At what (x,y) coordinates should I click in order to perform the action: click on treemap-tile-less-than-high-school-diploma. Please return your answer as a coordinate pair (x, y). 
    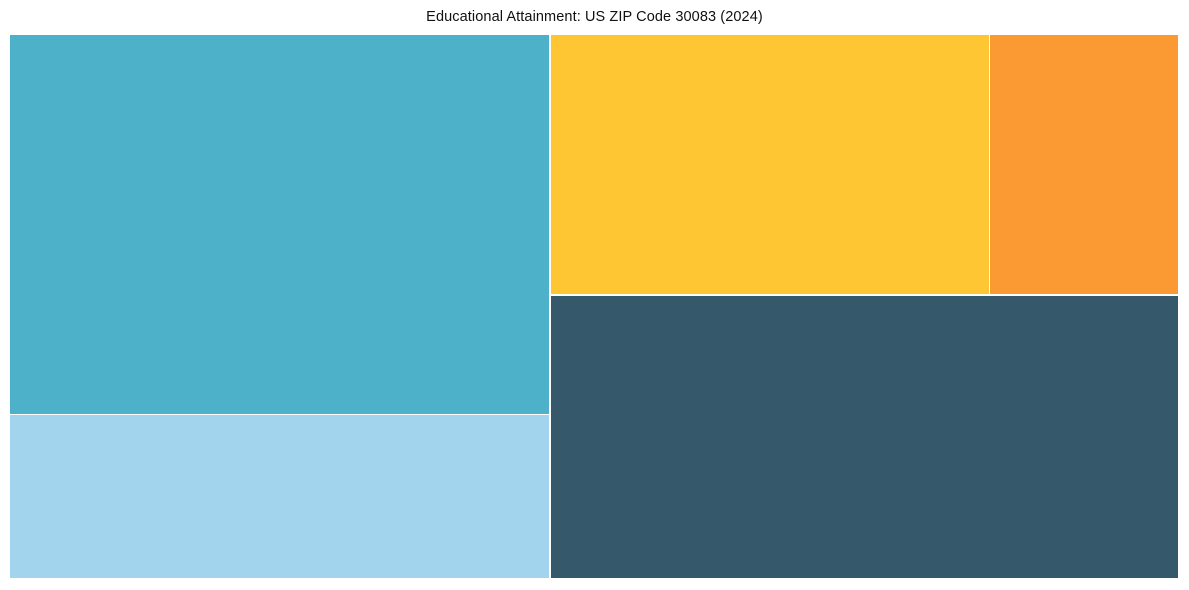
    Looking at the image, I should click on (280, 496).